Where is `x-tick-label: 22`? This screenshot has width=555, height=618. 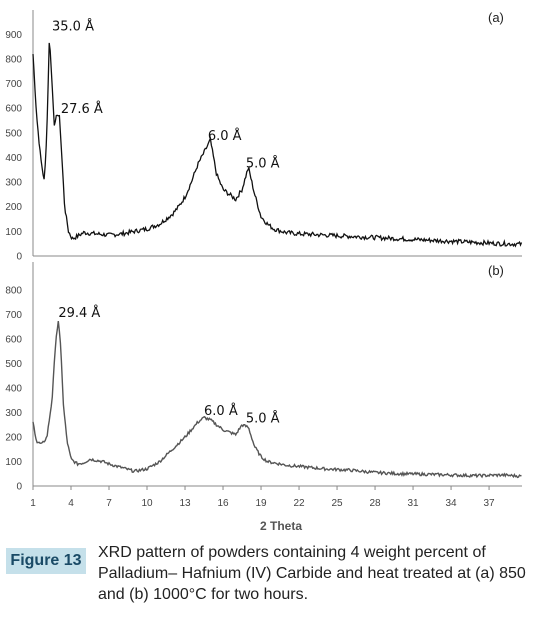
x-tick-label: 22 is located at coordinates (299, 503).